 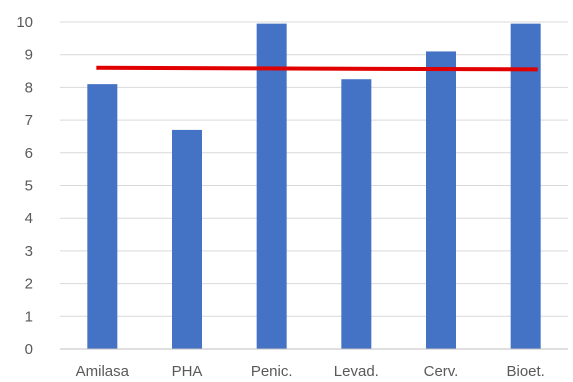 What do you see at coordinates (187, 371) in the screenshot?
I see `x-category-label: PHA` at bounding box center [187, 371].